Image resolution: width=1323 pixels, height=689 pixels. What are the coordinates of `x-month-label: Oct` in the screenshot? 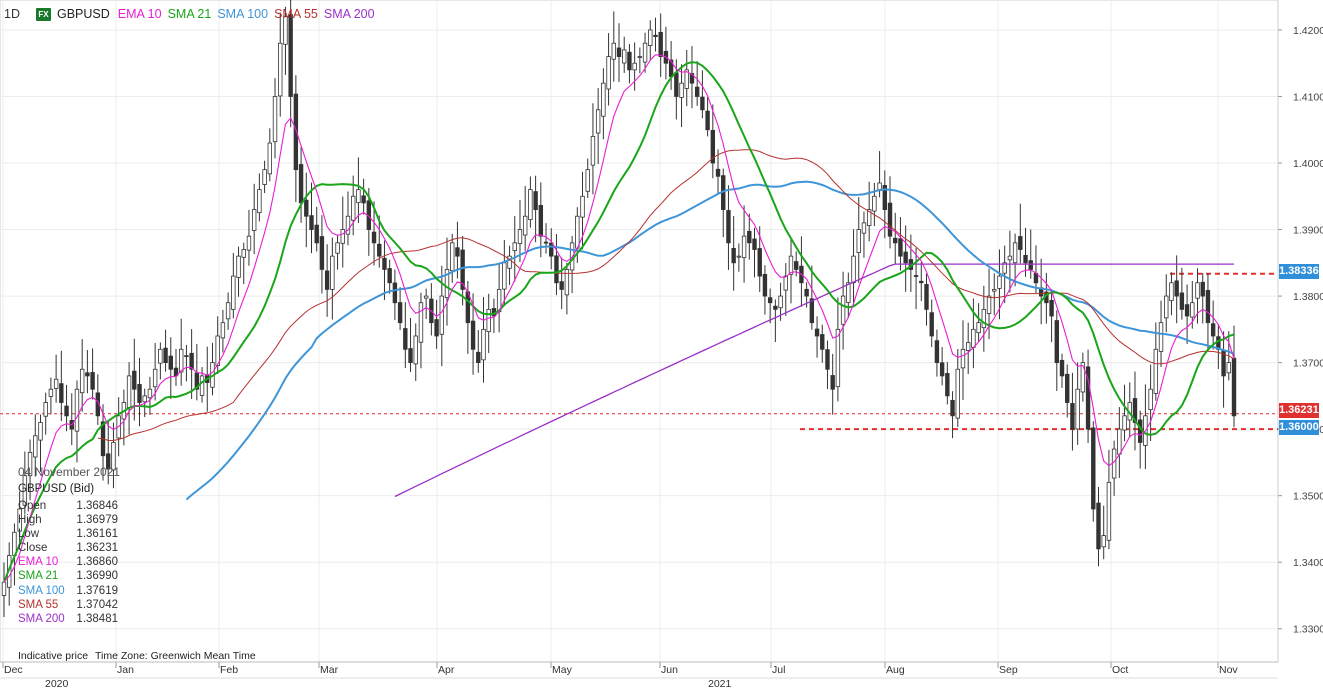 It's located at (1120, 670).